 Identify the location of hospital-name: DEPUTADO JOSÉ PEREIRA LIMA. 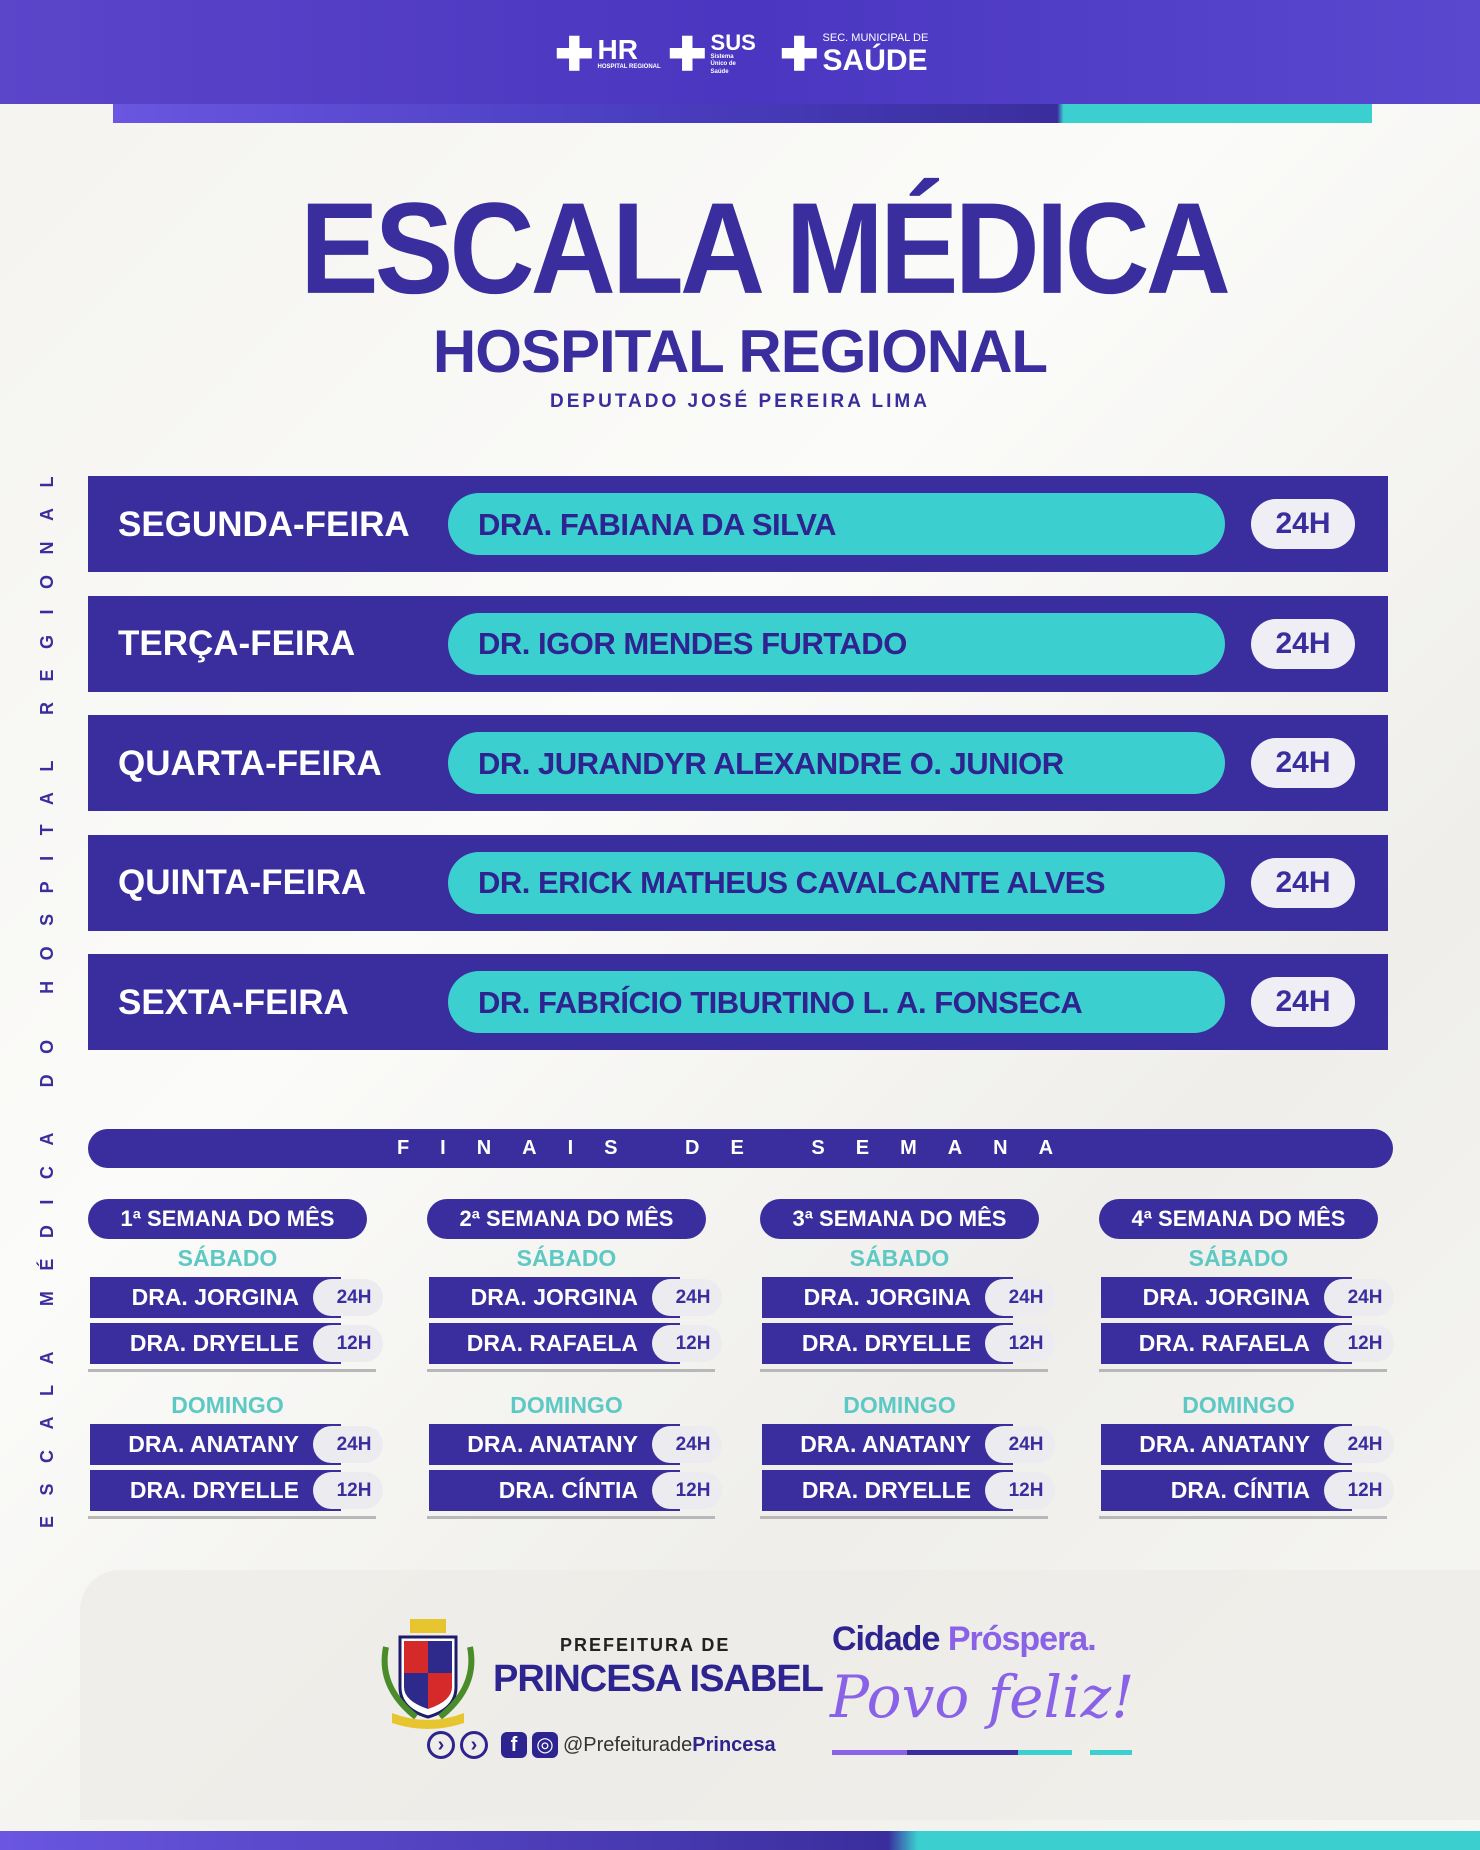
(740, 401).